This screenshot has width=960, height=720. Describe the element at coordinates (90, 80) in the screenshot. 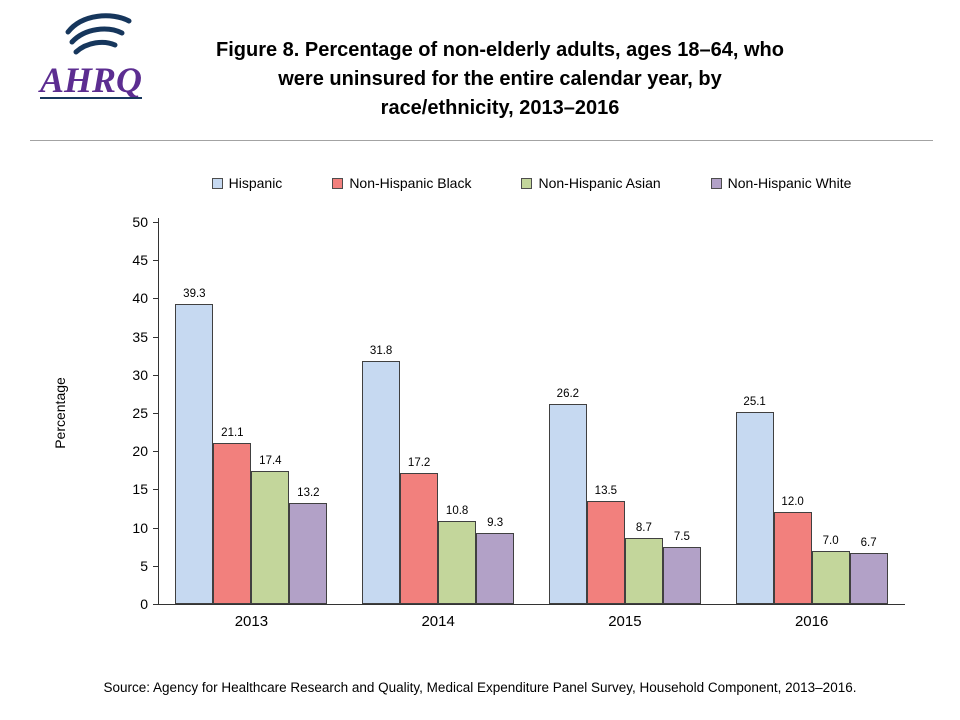

I see `ahrq-logo-text: AHRQ` at that location.